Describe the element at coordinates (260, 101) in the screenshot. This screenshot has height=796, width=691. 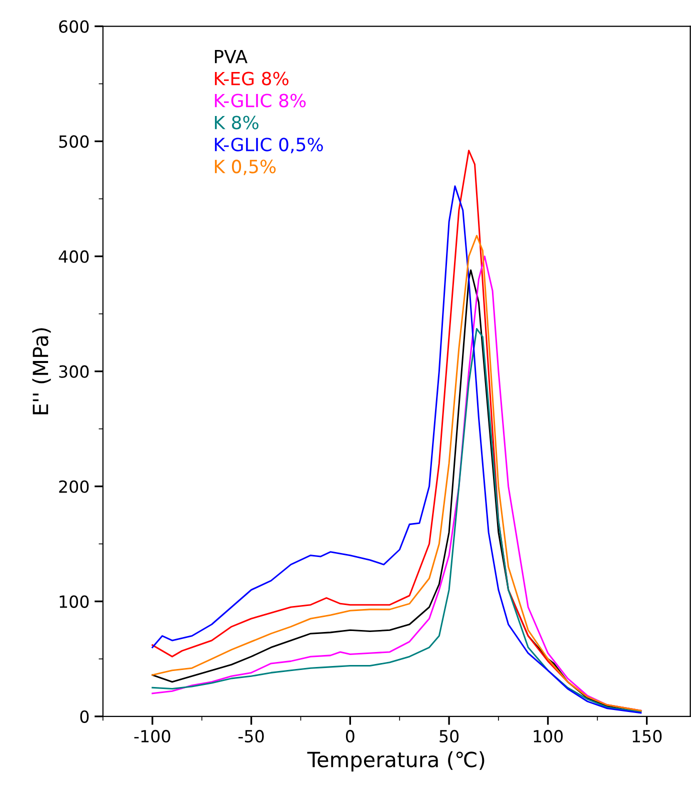
I see `text: K-GLIC 8%` at that location.